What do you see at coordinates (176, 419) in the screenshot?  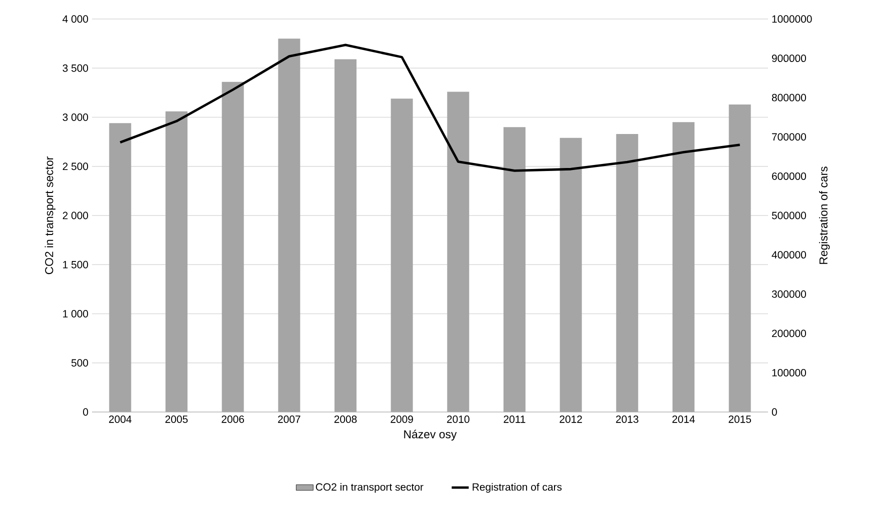 I see `x-tick-label: 2005` at bounding box center [176, 419].